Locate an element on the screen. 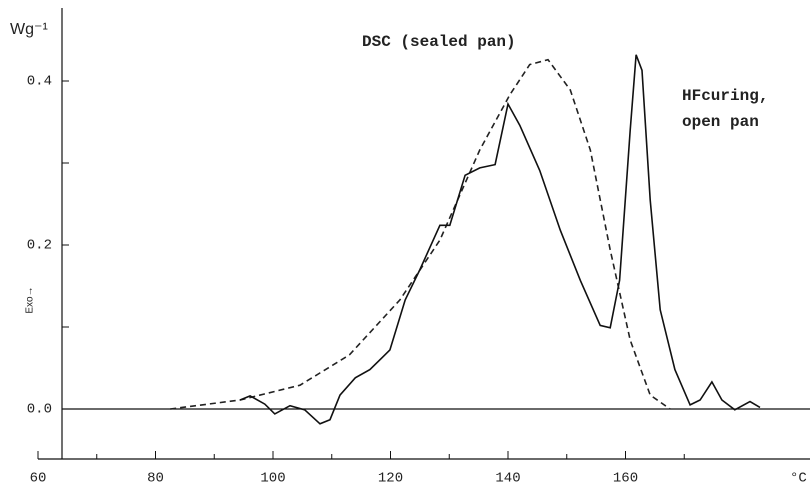  y-tick-label: 0.4 is located at coordinates (39, 82).